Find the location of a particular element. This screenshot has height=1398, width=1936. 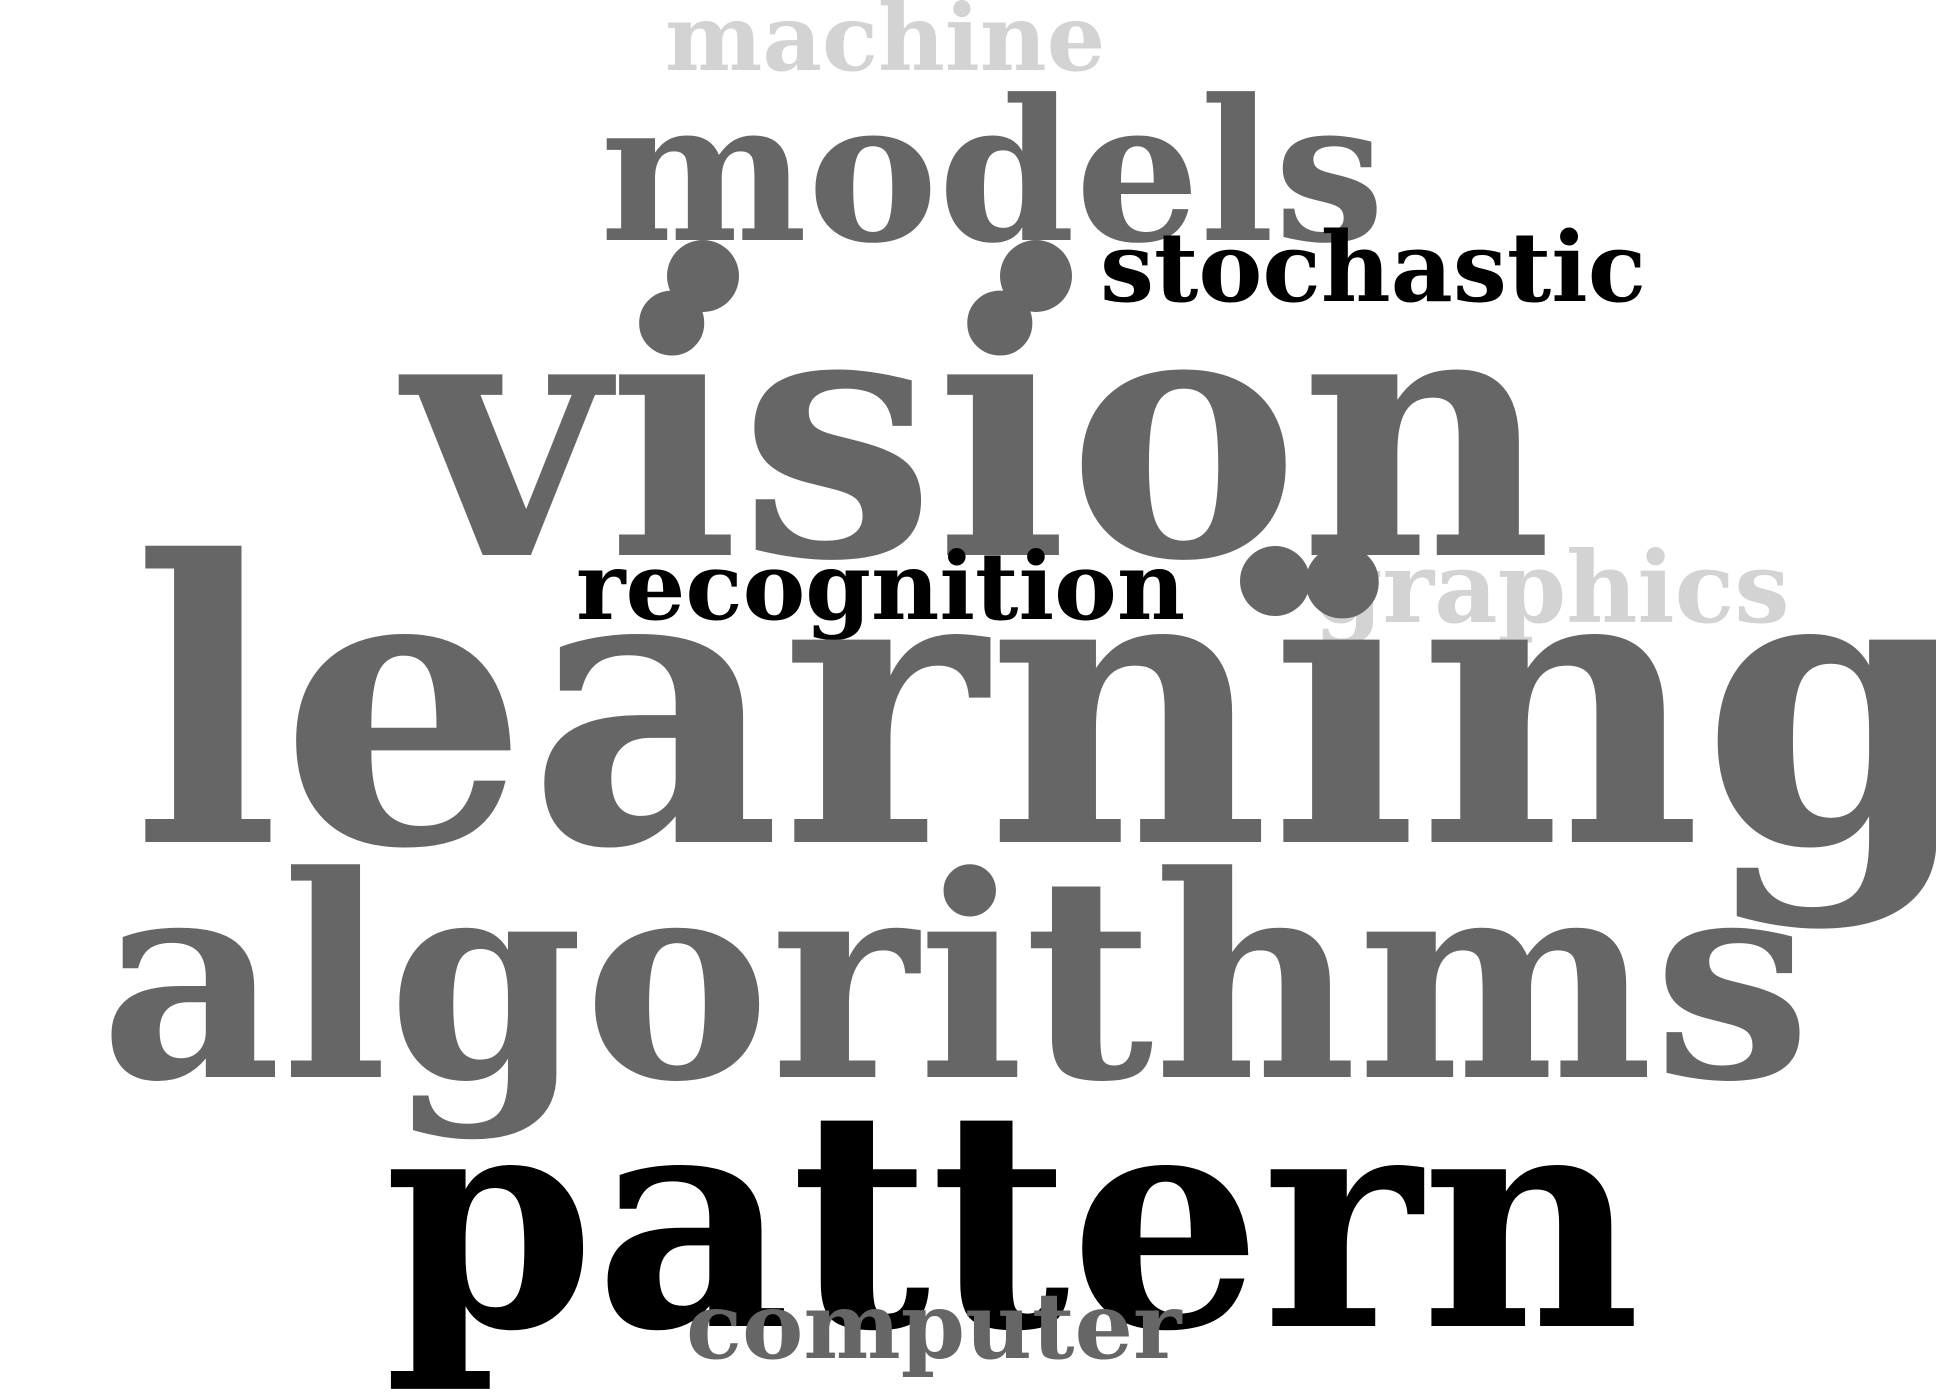

word-recognition: recognition is located at coordinates (881, 587).